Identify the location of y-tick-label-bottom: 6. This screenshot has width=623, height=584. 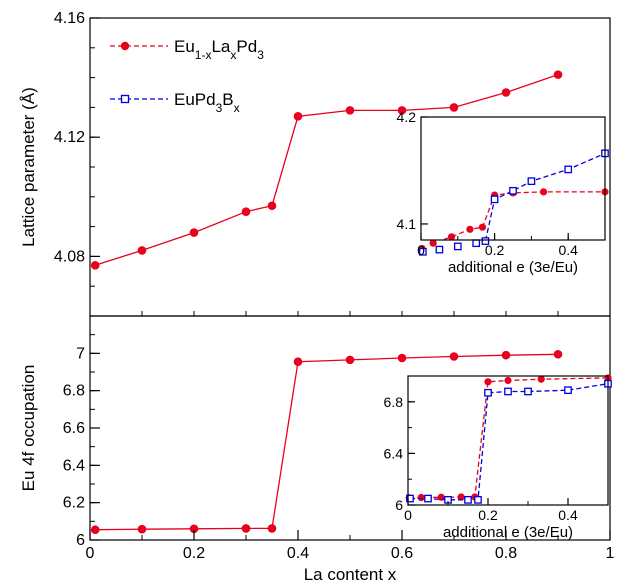
(80, 540).